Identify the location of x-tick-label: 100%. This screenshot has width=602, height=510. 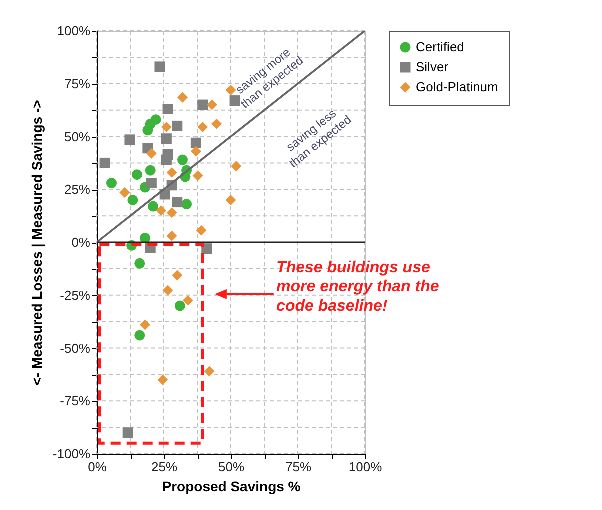
(365, 467).